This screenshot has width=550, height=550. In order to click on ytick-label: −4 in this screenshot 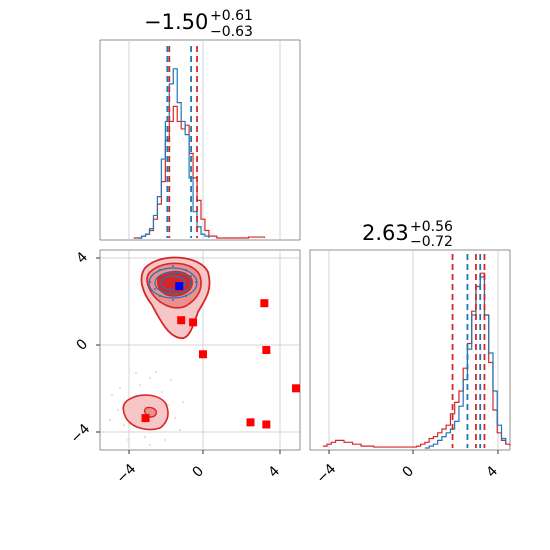, I will do `click(81, 434)`.